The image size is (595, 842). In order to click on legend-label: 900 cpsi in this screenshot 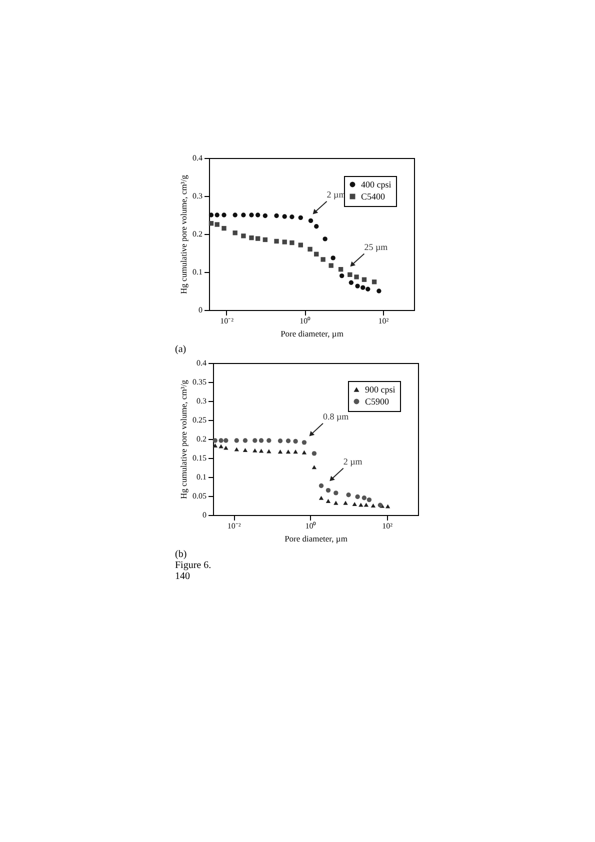, I will do `click(380, 389)`.